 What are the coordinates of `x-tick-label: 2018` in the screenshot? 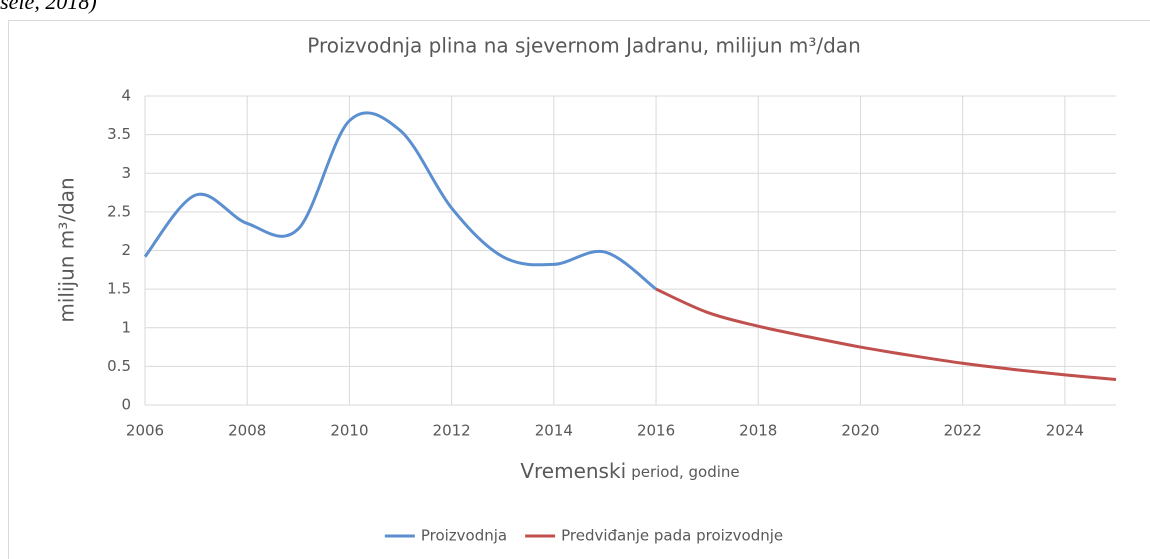 It's located at (758, 431).